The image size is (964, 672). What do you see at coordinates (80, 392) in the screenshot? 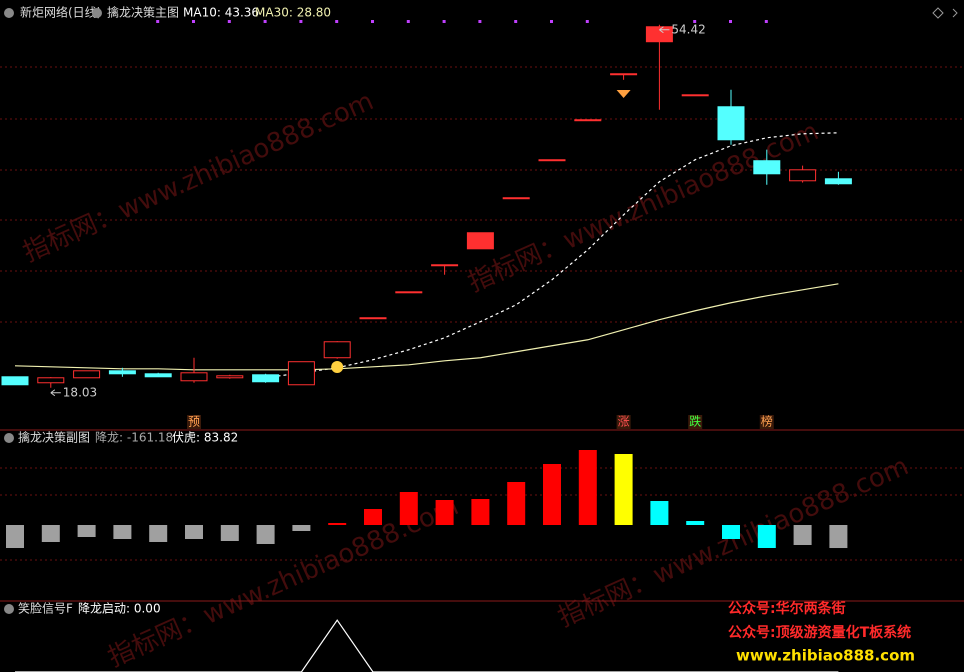
I see `price-annotation: 18.03` at bounding box center [80, 392].